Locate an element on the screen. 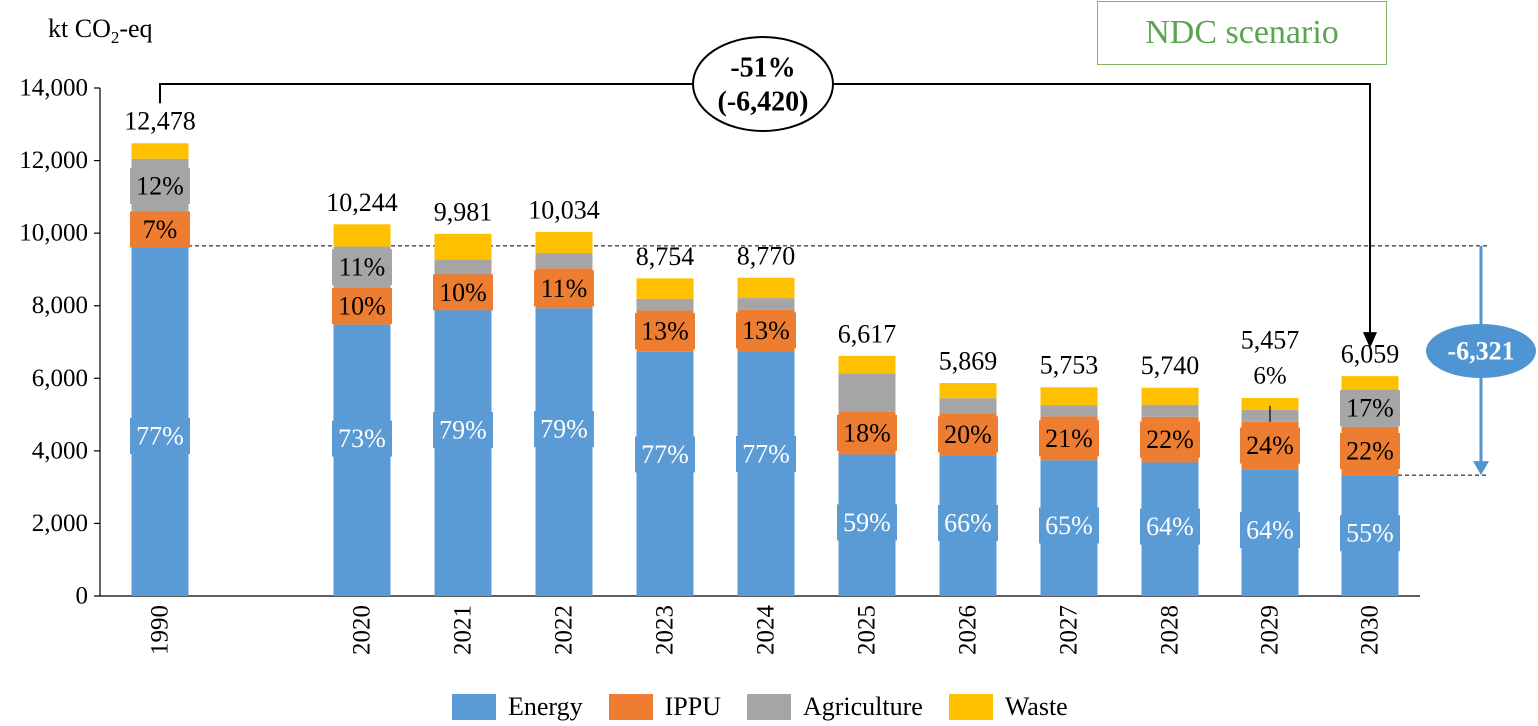 This screenshot has height=726, width=1538. y-tick-label: 8,000 is located at coordinates (60, 305).